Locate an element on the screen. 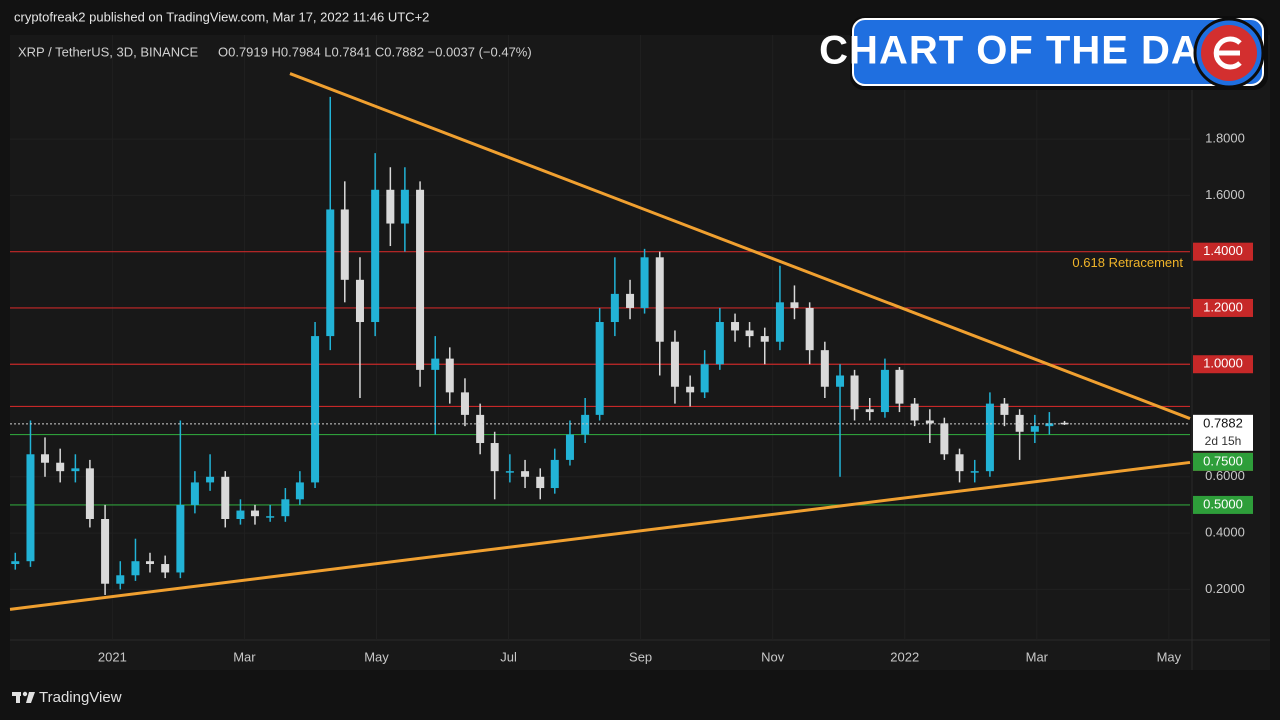 Image resolution: width=1280 pixels, height=720 pixels. x-tick-label: Nov is located at coordinates (773, 656).